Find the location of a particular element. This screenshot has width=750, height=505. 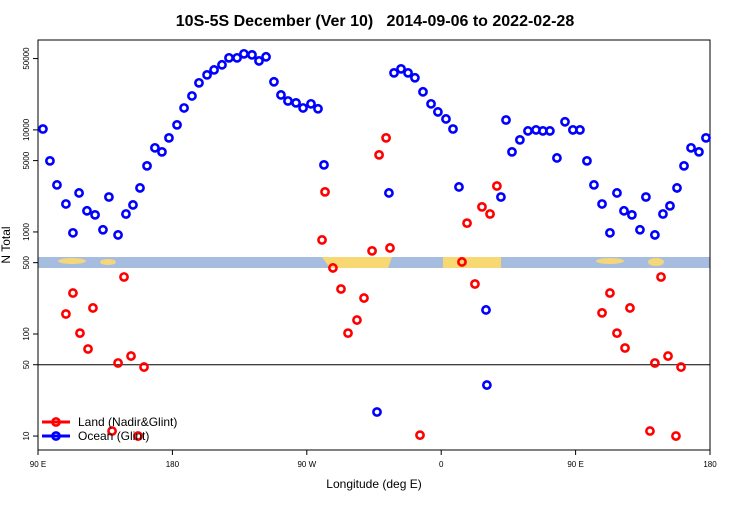

x-axis-label: Longitude (deg E) is located at coordinates (373, 484).